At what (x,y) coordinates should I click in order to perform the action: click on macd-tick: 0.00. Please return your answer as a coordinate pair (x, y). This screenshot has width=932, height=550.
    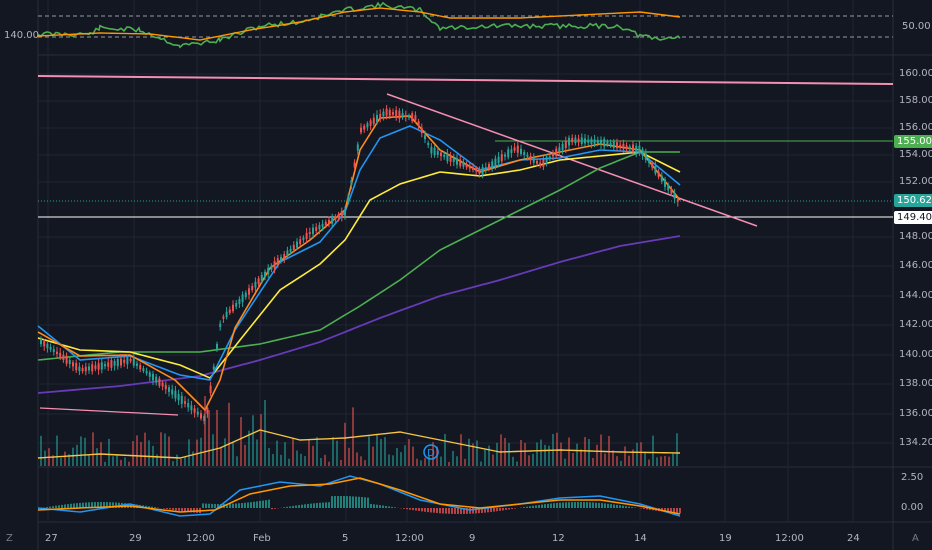
    Looking at the image, I should click on (912, 507).